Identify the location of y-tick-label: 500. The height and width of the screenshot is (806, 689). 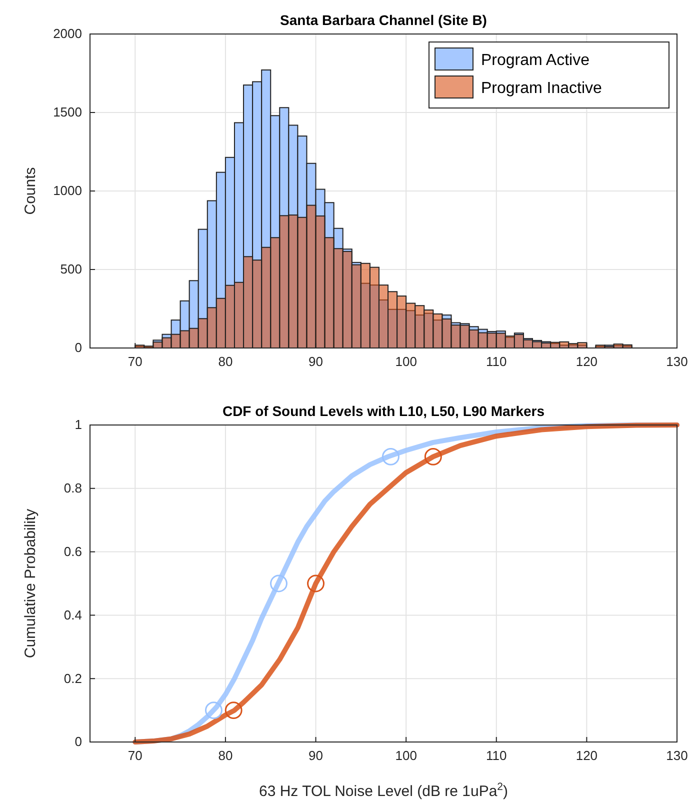
(71, 269).